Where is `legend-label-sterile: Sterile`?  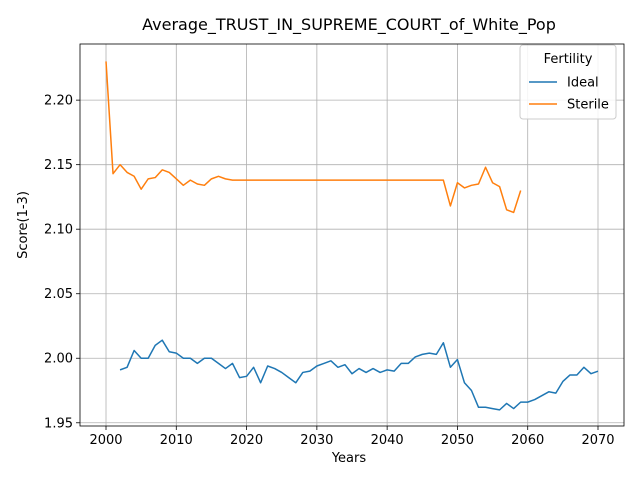 legend-label-sterile: Sterile is located at coordinates (588, 105).